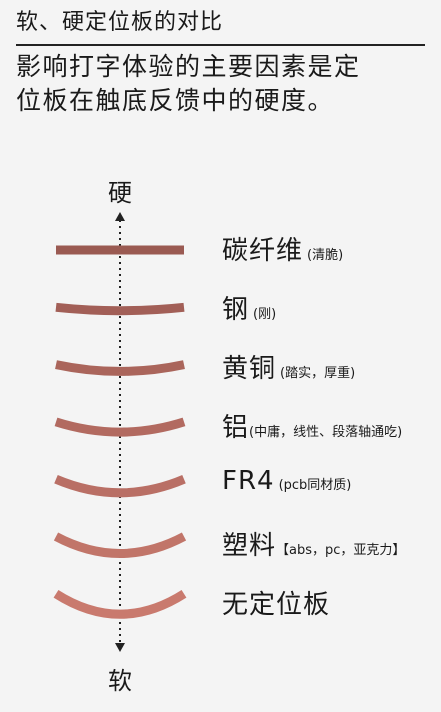 This screenshot has width=441, height=712. Describe the element at coordinates (120, 216) in the screenshot. I see `arrow-up-icon` at that location.